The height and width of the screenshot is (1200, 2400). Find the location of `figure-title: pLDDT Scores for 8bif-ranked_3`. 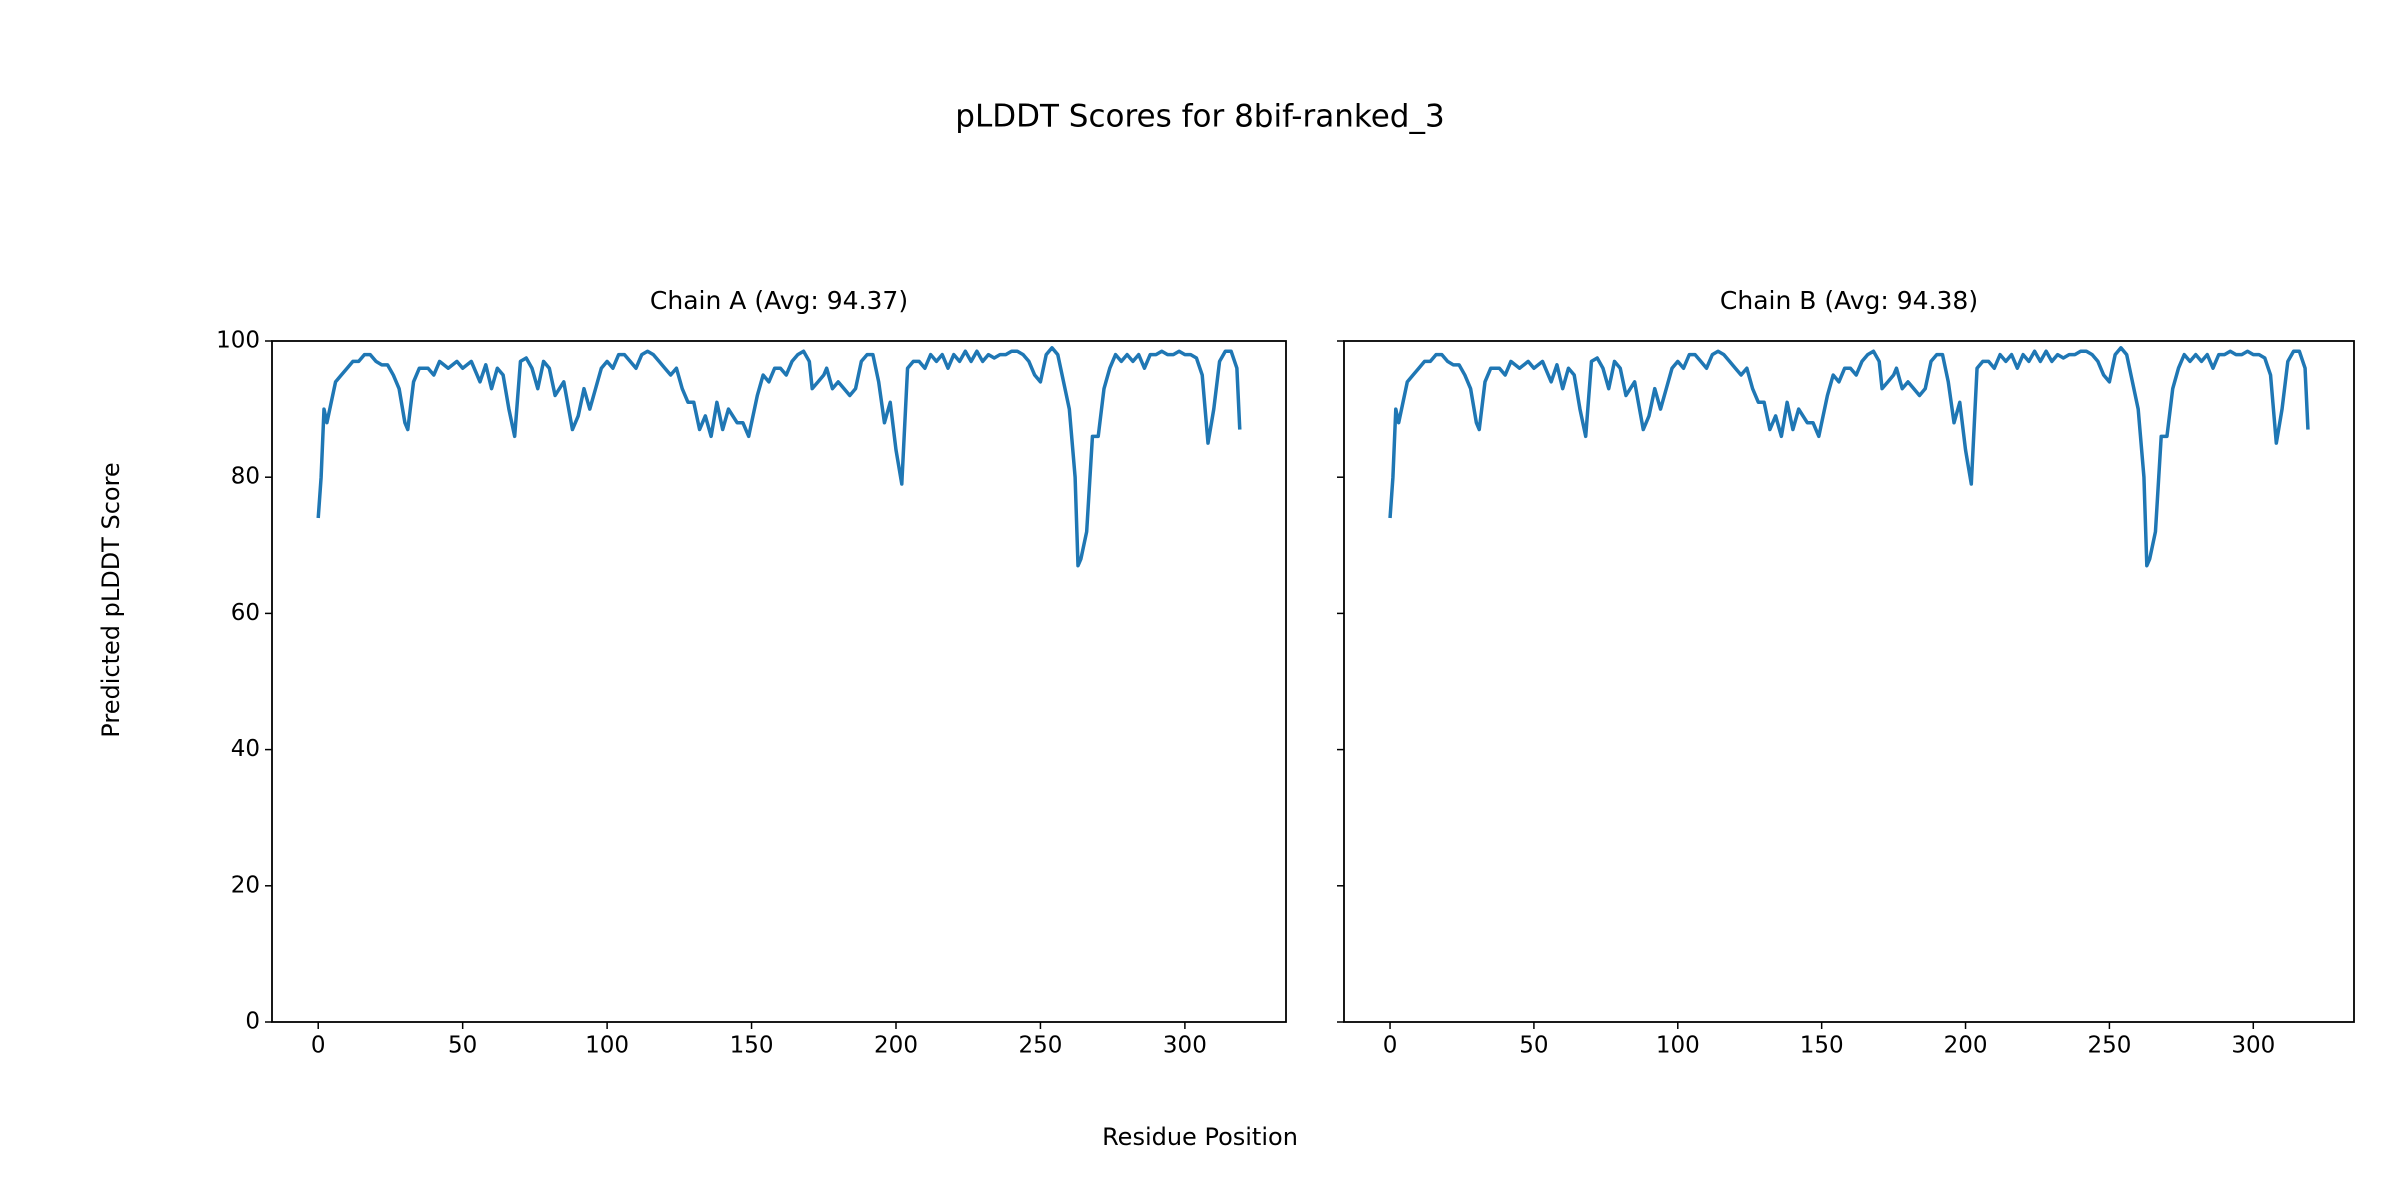

figure-title: pLDDT Scores for 8bif-ranked_3 is located at coordinates (1199, 117).